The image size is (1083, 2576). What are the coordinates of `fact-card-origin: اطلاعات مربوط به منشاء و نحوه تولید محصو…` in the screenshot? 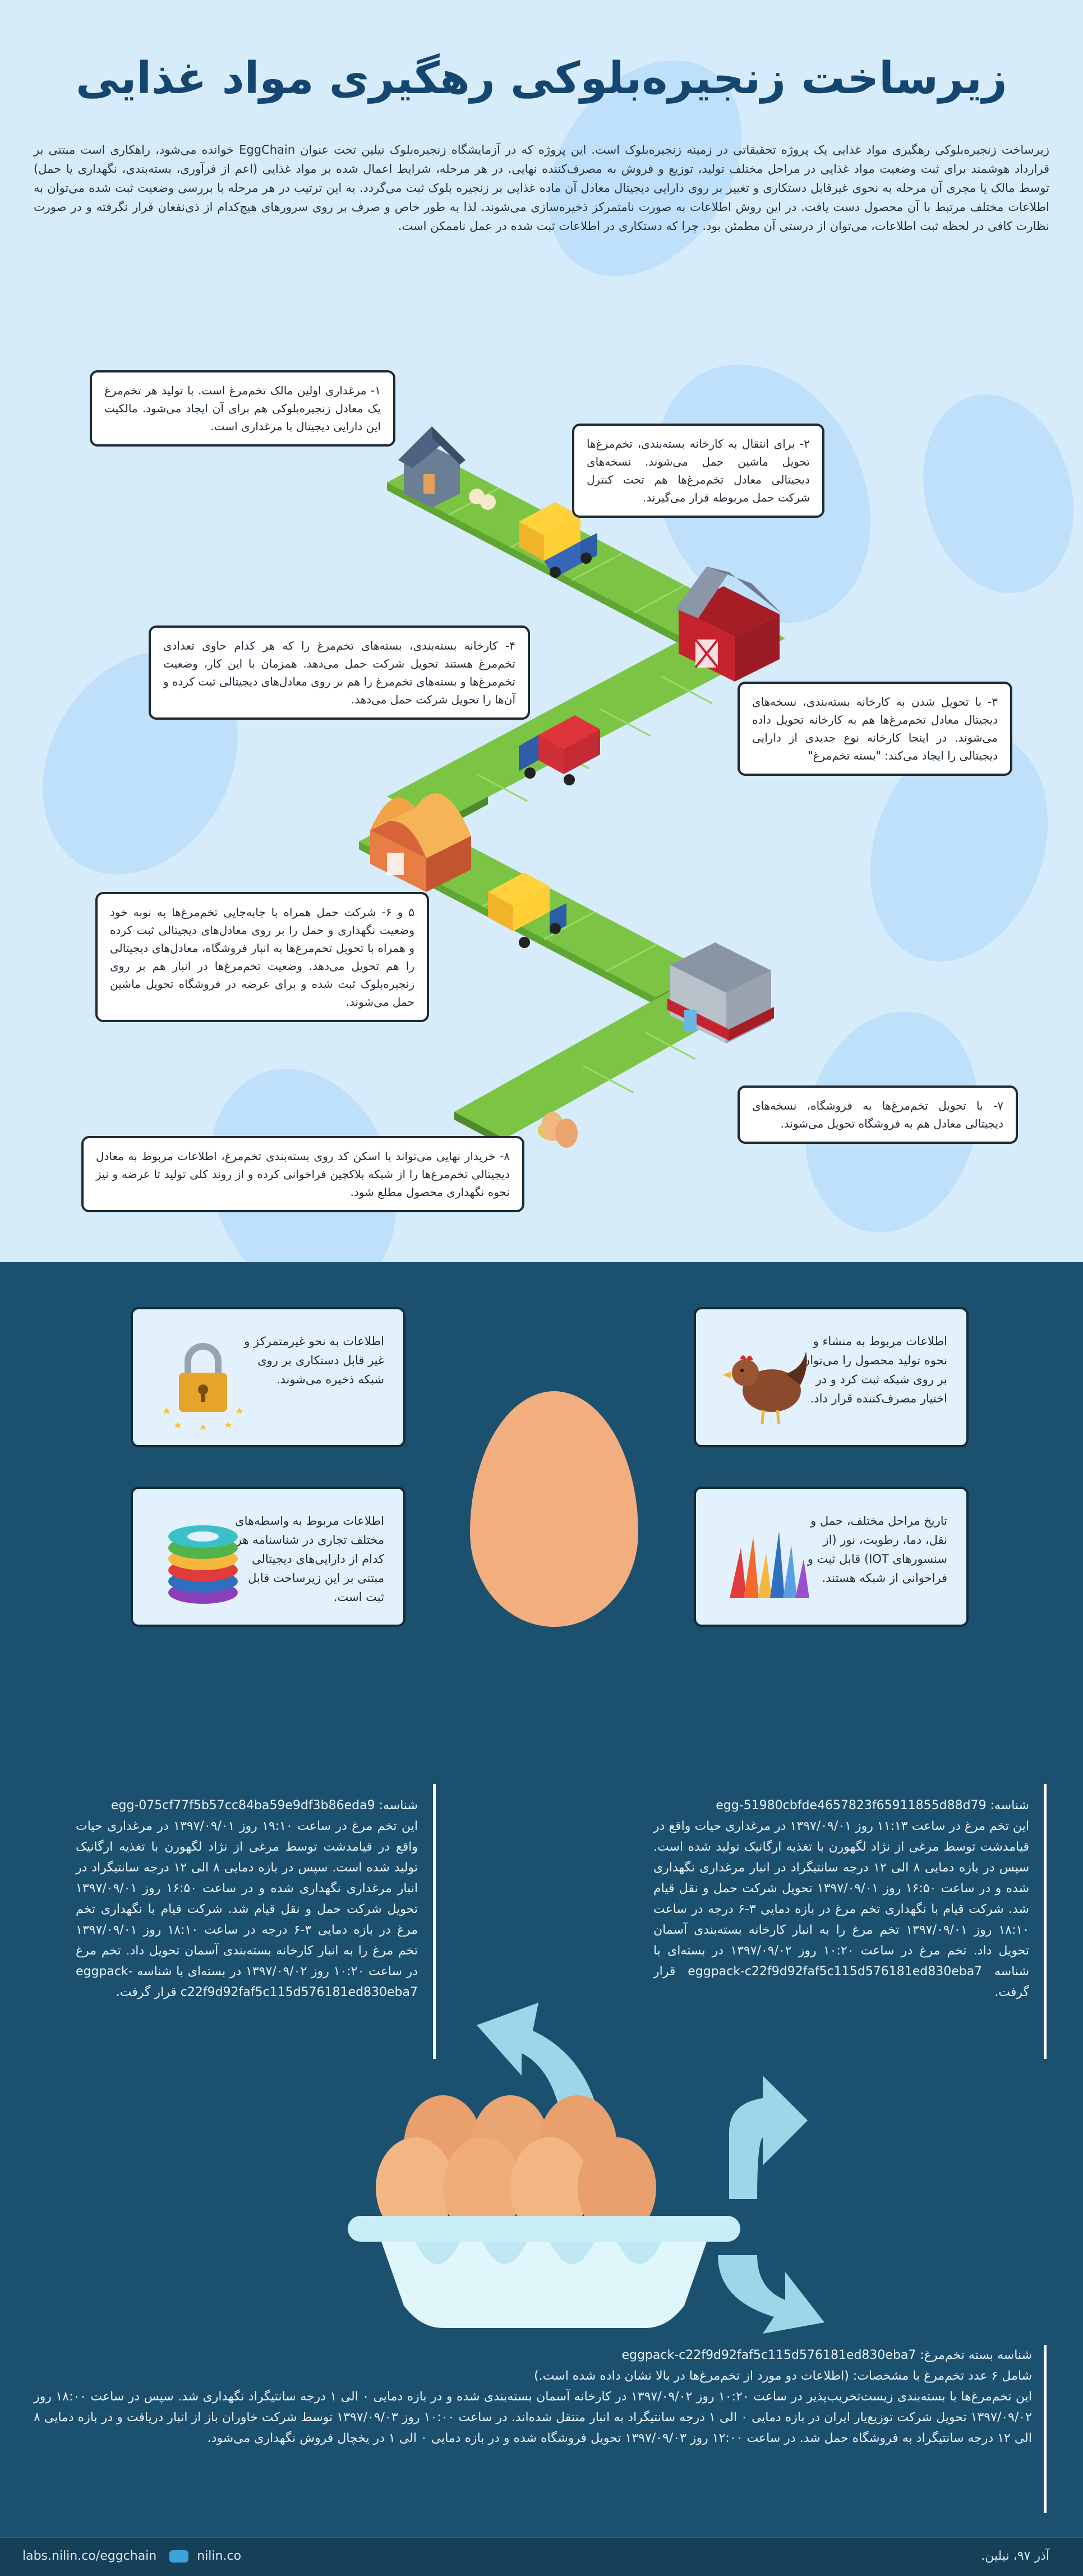 It's located at (831, 1377).